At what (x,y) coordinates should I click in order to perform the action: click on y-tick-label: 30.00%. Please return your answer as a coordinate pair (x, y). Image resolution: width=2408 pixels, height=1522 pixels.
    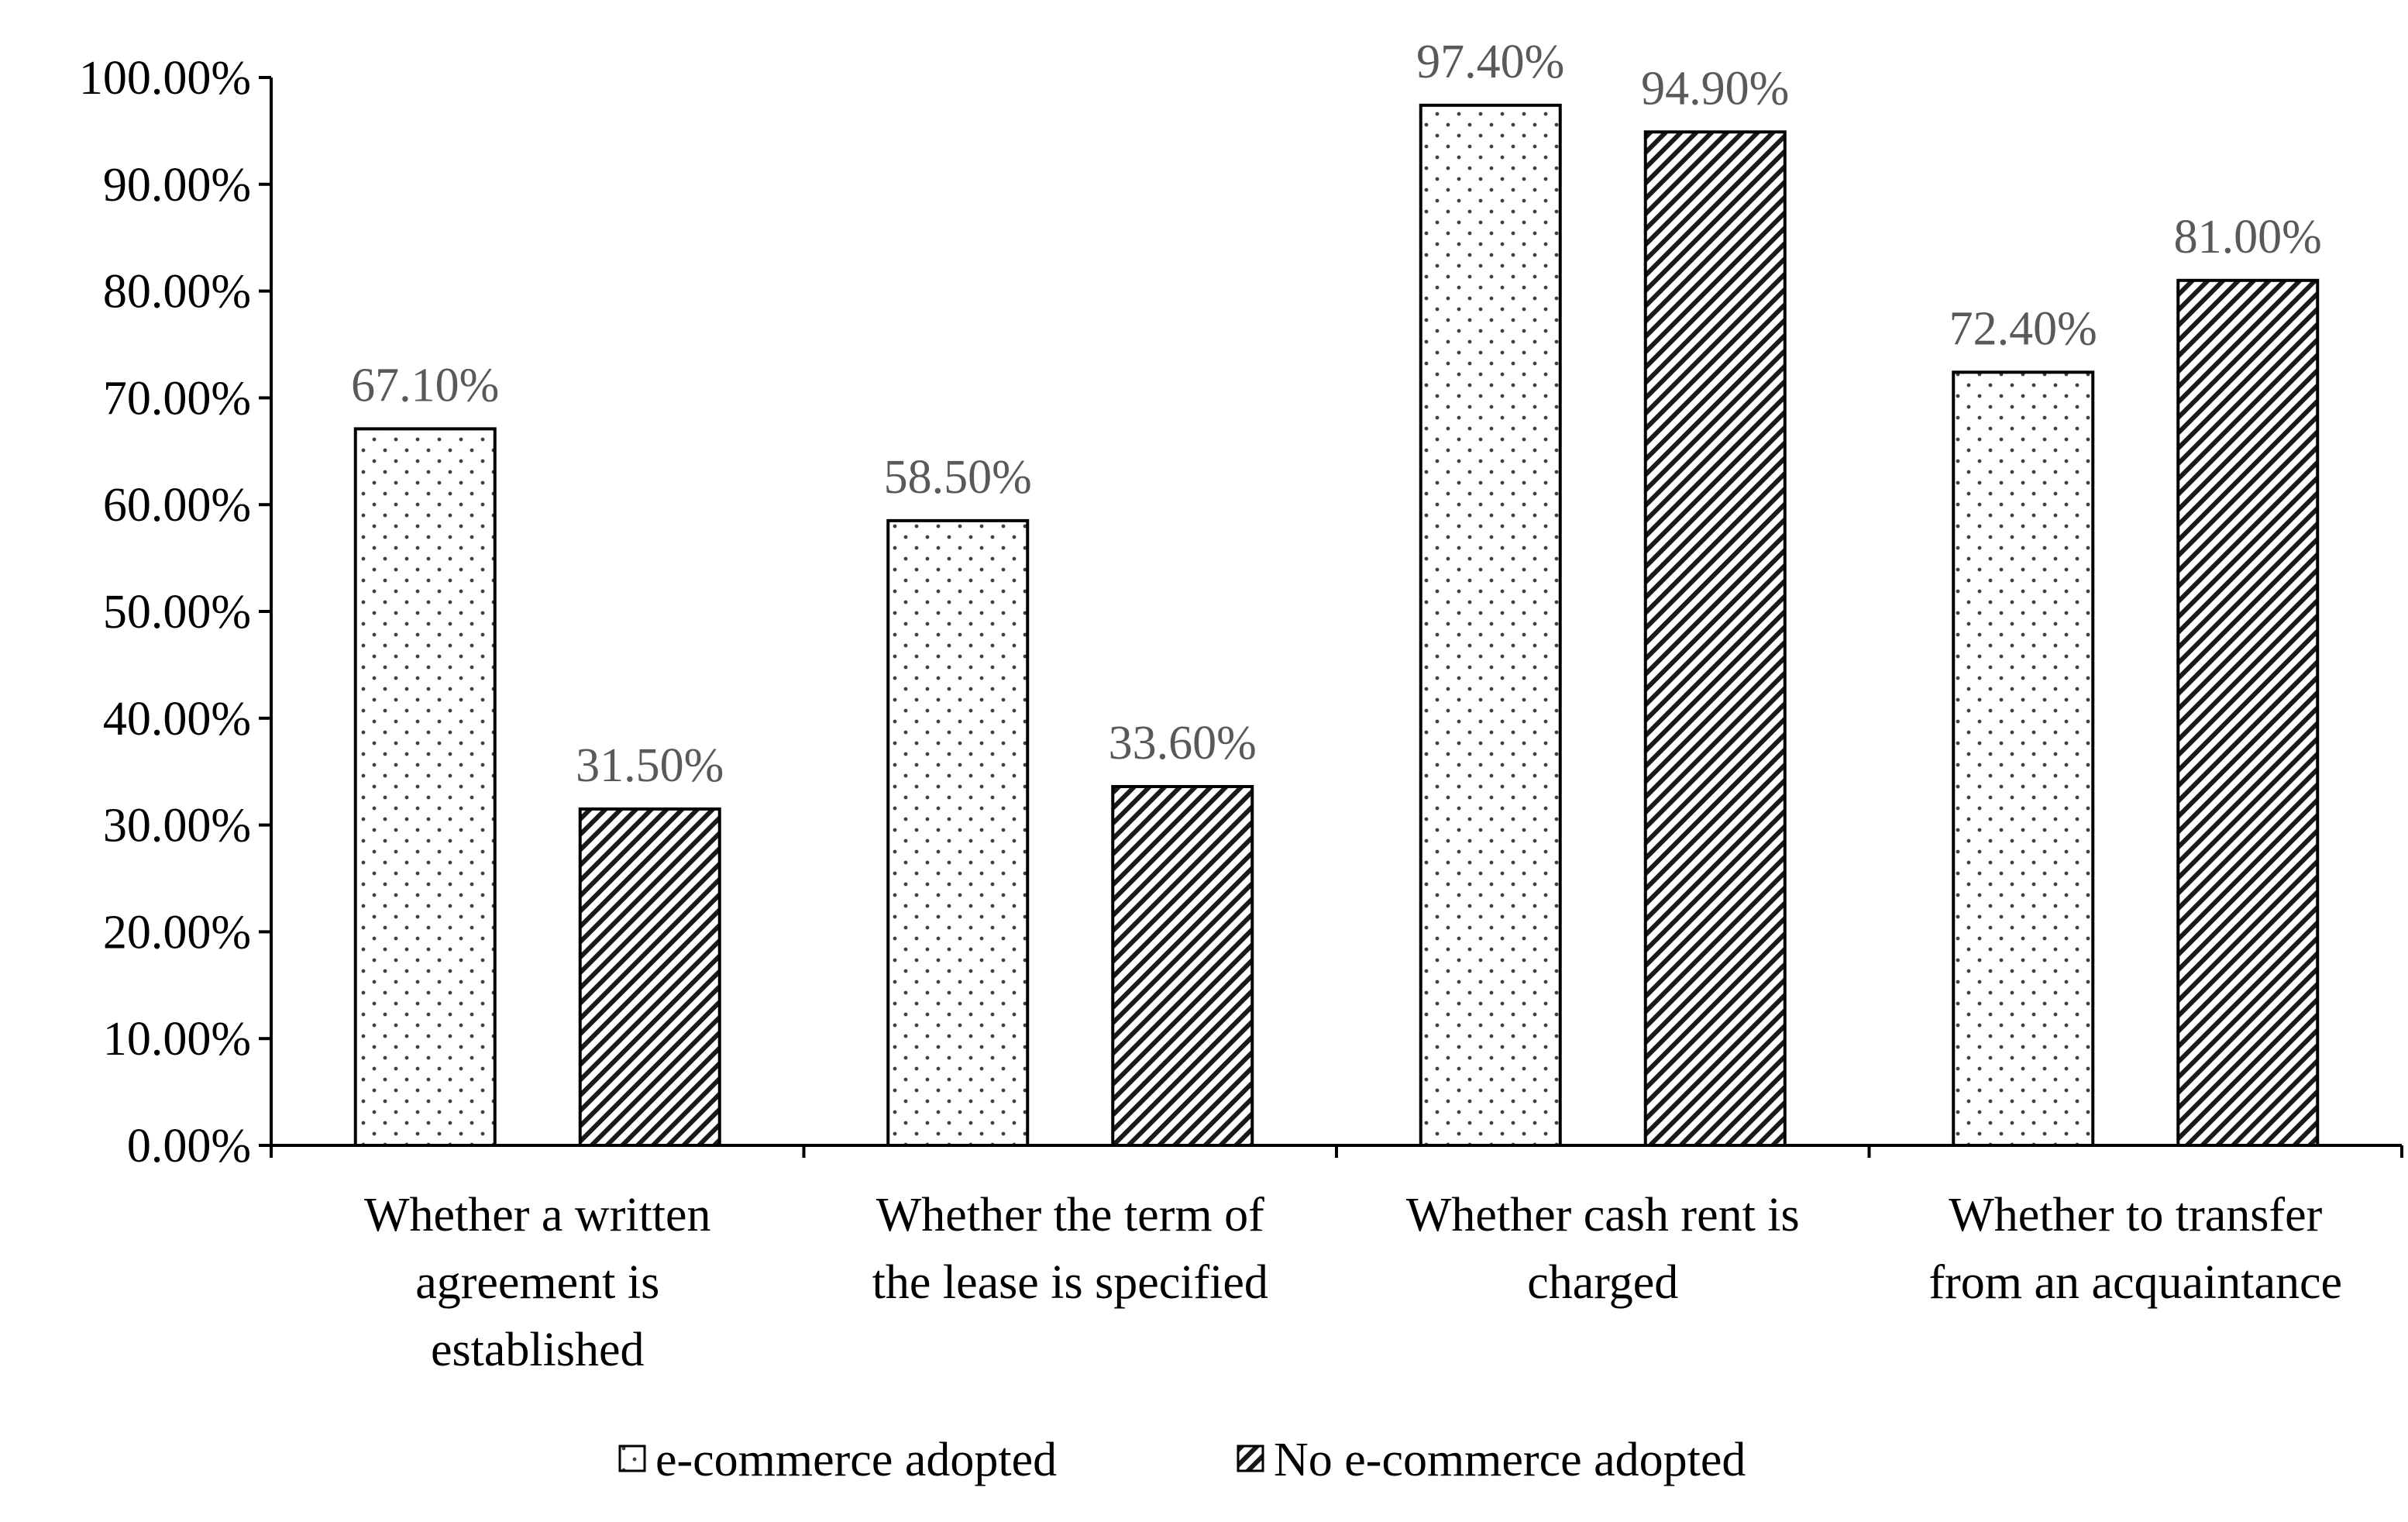
    Looking at the image, I should click on (177, 826).